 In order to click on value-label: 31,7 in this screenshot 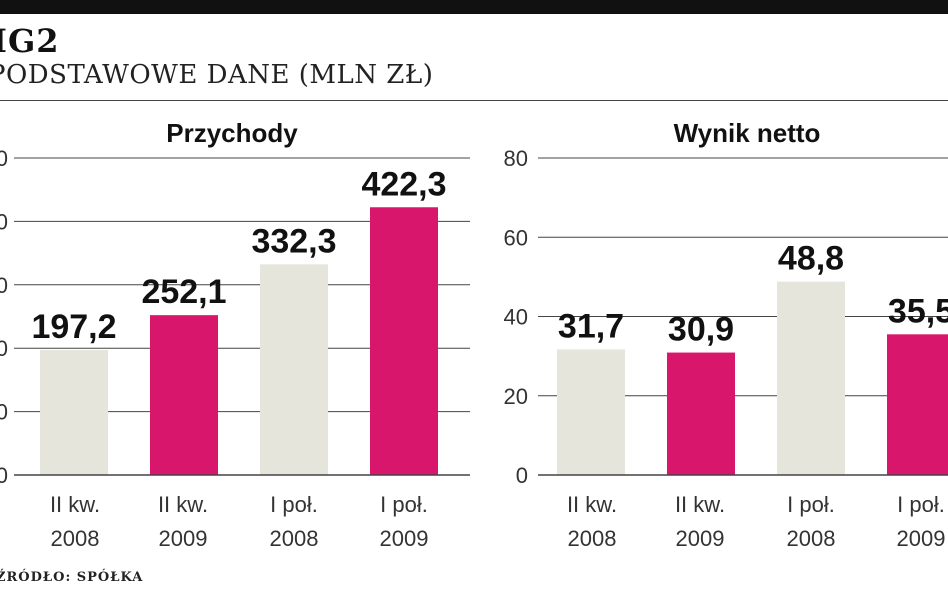, I will do `click(591, 326)`.